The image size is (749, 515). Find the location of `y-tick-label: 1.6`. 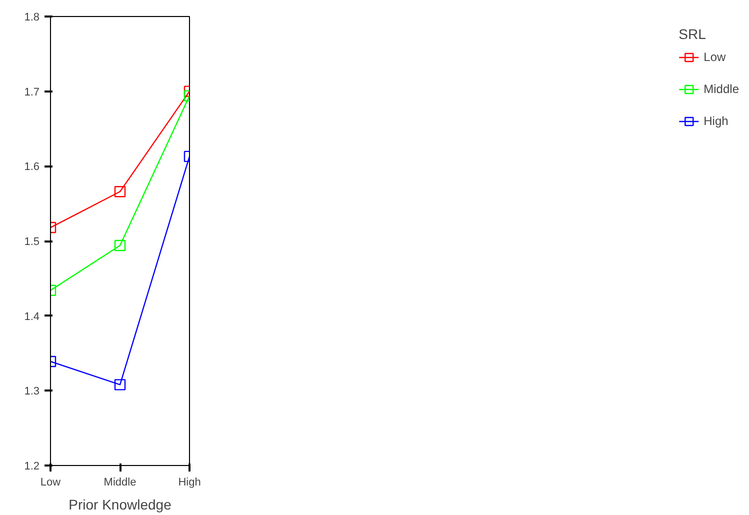

y-tick-label: 1.6 is located at coordinates (32, 167).